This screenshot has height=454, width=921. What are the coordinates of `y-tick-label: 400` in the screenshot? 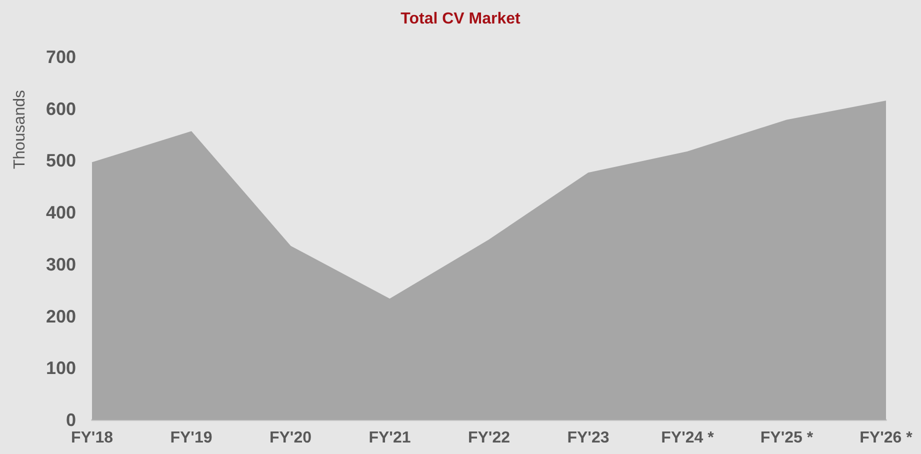 It's located at (61, 212).